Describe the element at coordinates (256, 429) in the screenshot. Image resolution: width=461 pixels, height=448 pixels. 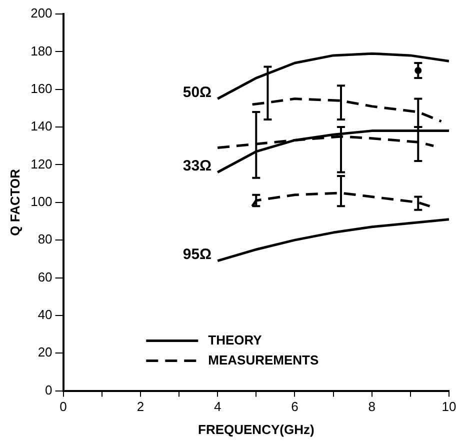
I see `x-axis-title: FREQUENCY(GHz)` at that location.